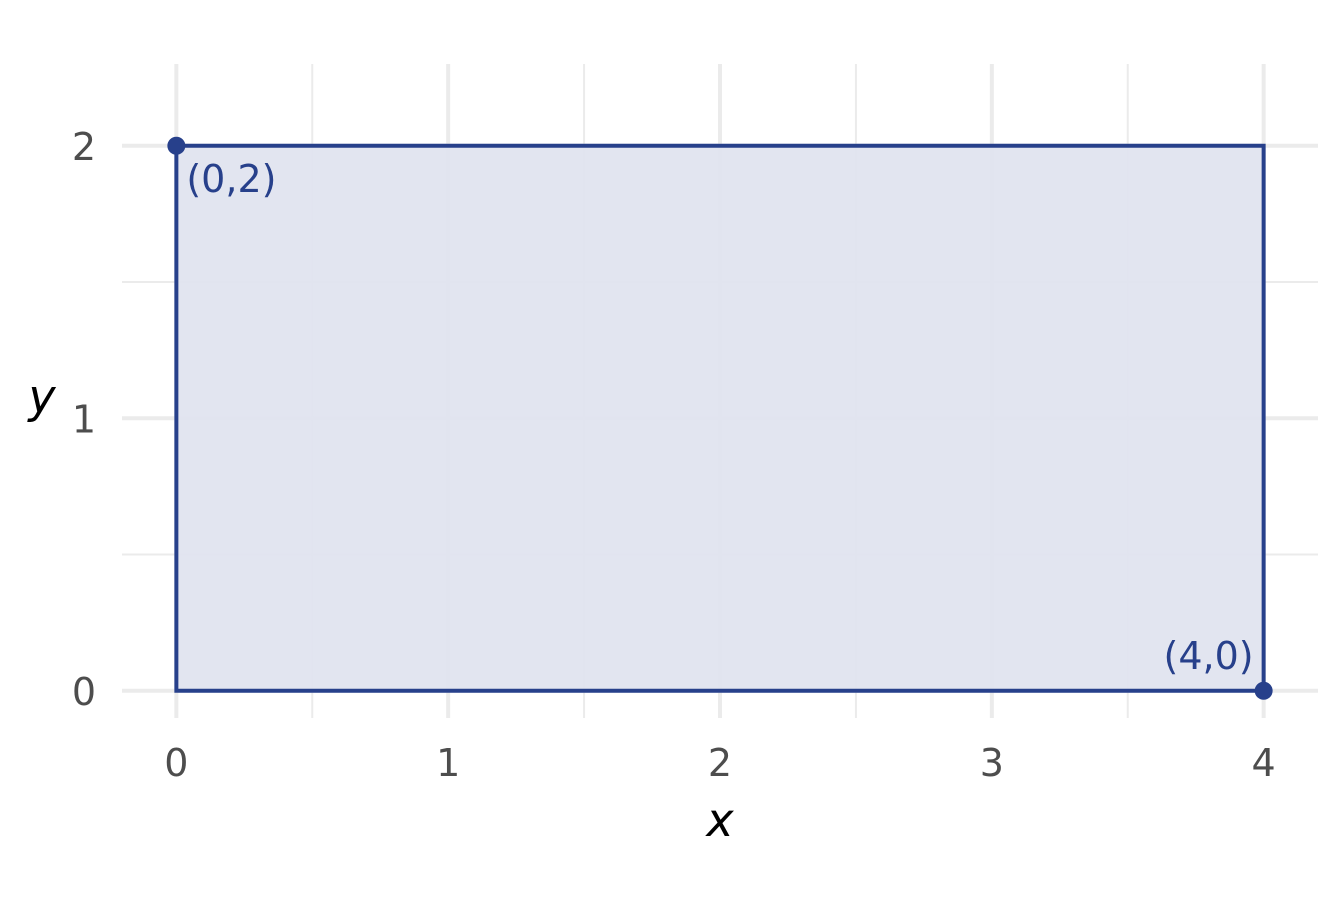  I want to click on y-tick-label: 0, so click(84, 692).